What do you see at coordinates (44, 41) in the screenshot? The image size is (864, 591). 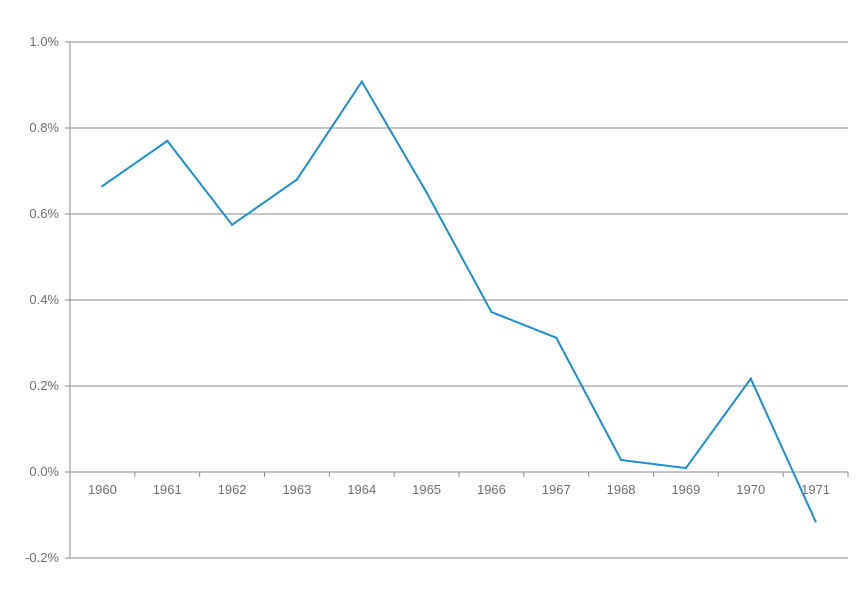 I see `y-tick-label: 1.0%` at bounding box center [44, 41].